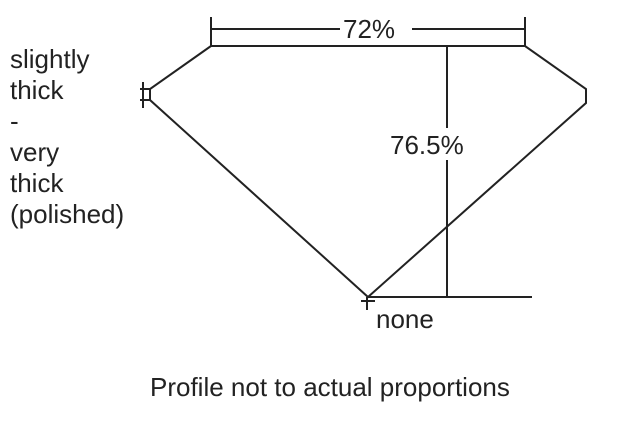  I want to click on girdle-line: very, so click(35, 152).